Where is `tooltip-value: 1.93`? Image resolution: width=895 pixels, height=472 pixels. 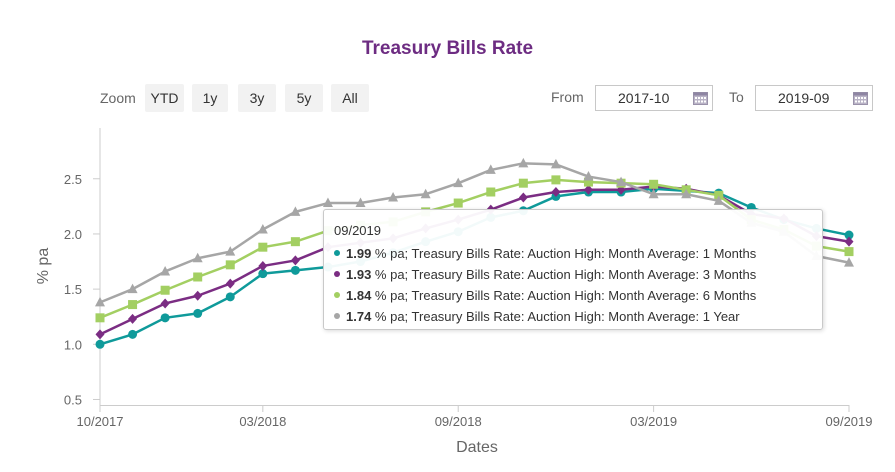
tooltip-value: 1.93 is located at coordinates (359, 274).